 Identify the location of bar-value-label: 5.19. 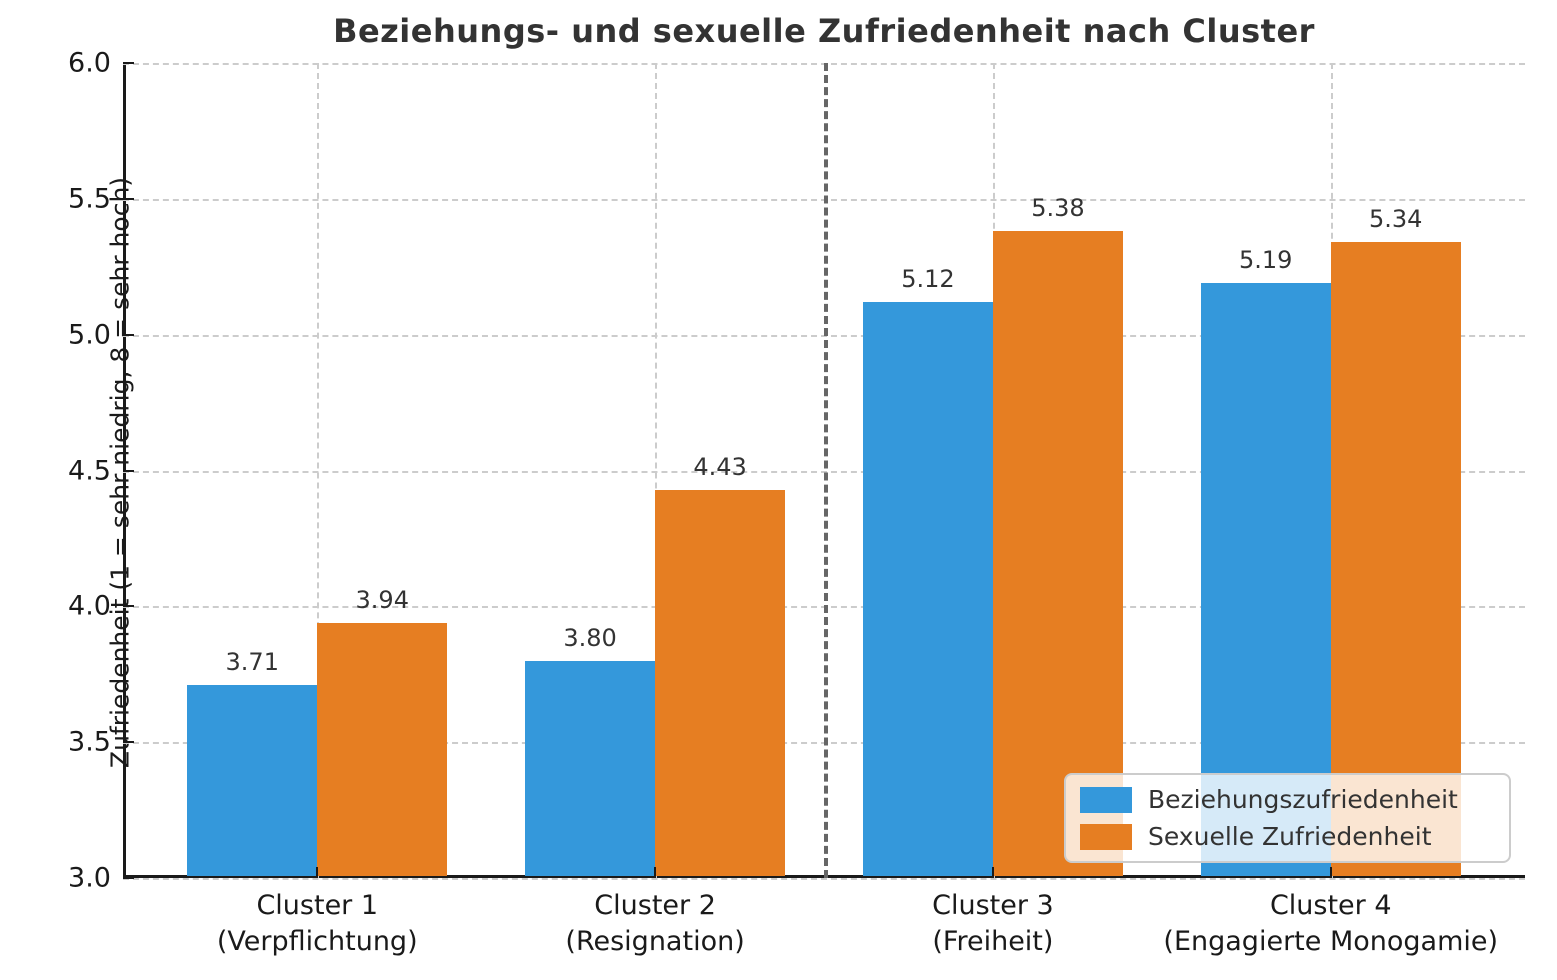
(1266, 260).